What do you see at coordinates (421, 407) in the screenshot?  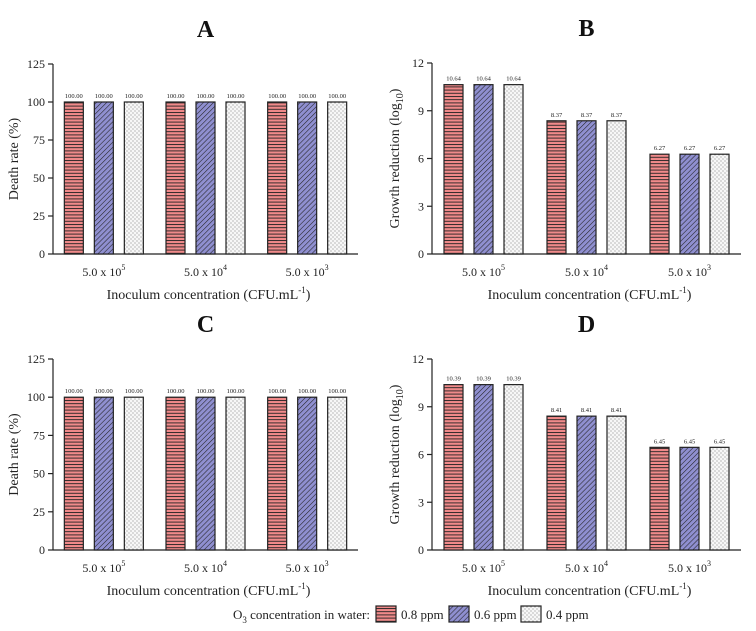 I see `y-tick-label: 9` at bounding box center [421, 407].